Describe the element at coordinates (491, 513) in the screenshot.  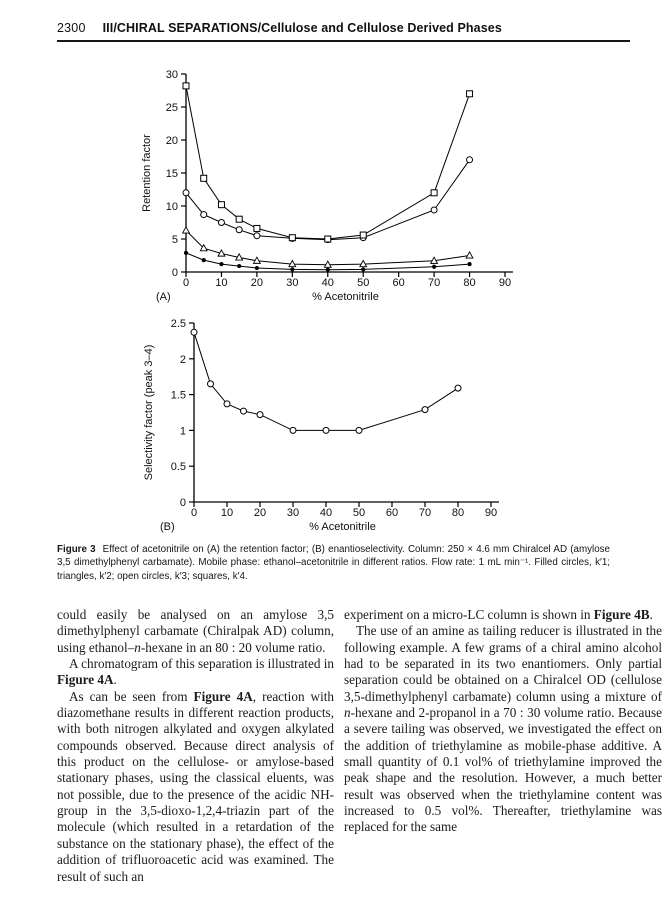
I see `x-tick-label: 90` at that location.